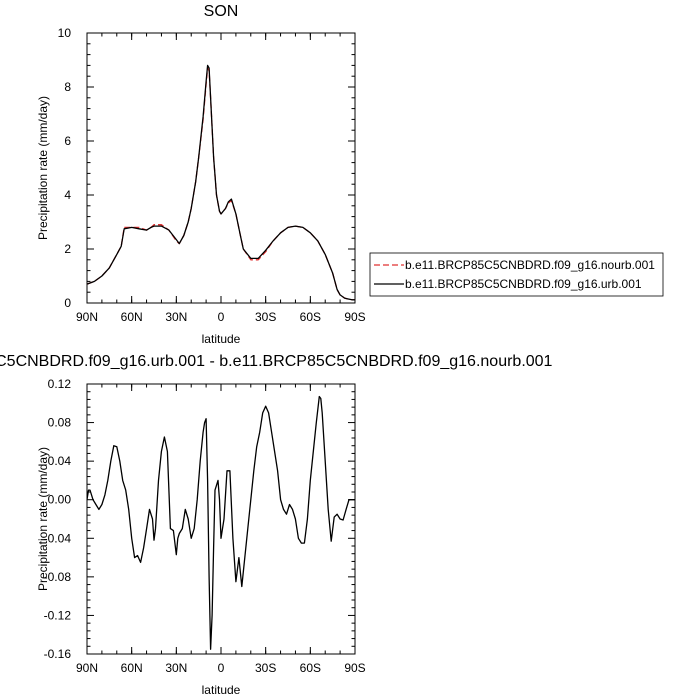 The height and width of the screenshot is (700, 700). I want to click on y-tick-label: 6, so click(67, 141).